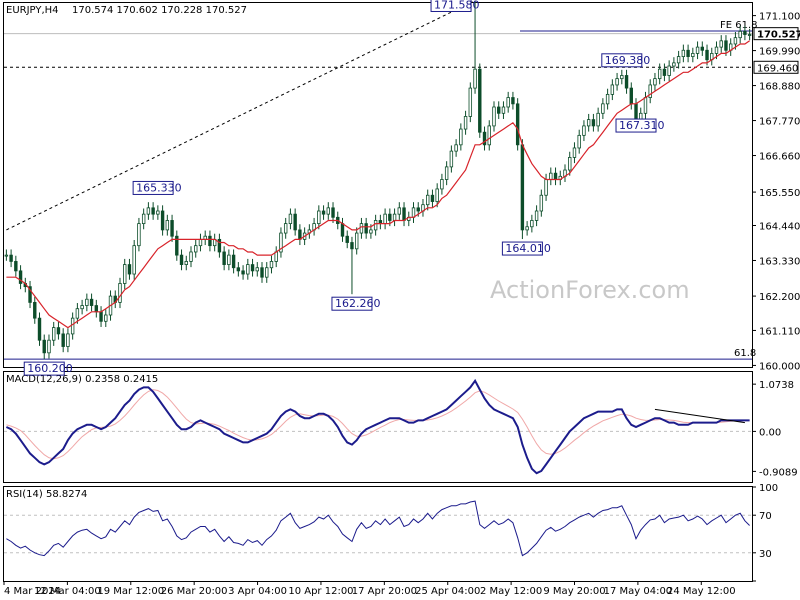  Describe the element at coordinates (779, 193) in the screenshot. I see `price-y-tick-label: 165.550` at that location.